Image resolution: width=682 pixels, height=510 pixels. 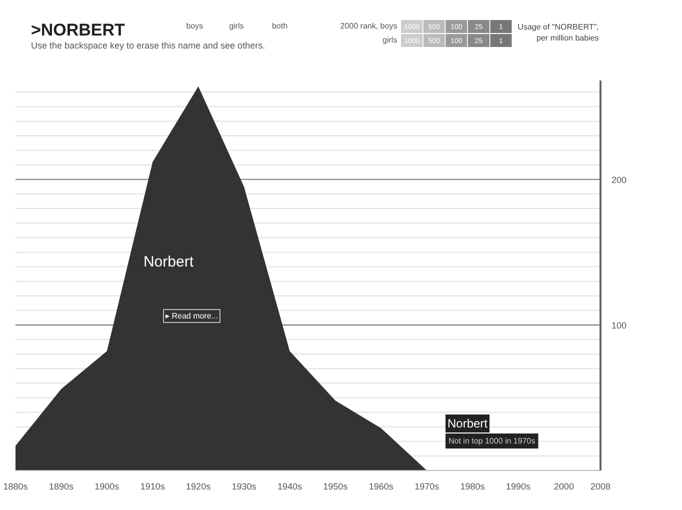 I want to click on text: 2000 rank, boys, so click(x=369, y=26).